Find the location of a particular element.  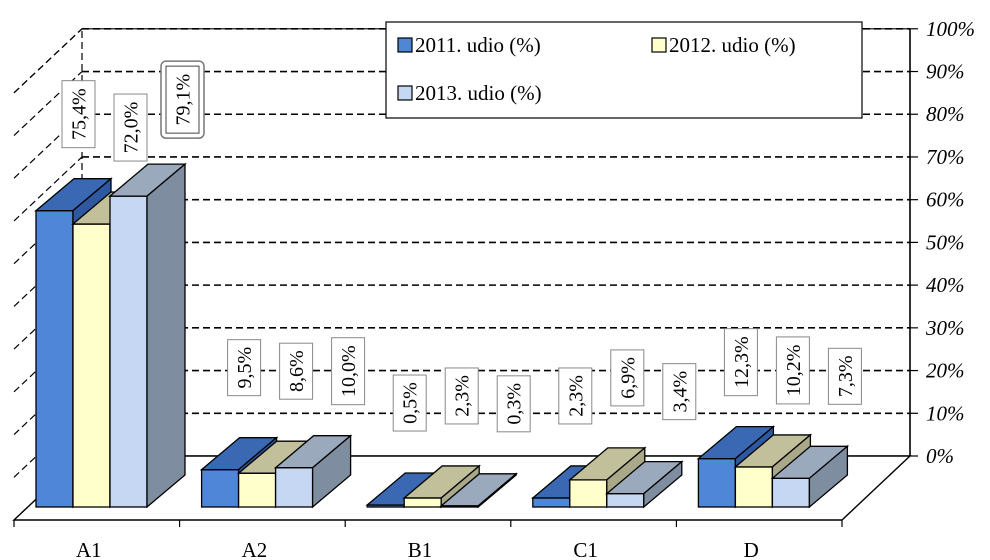

y-tick-label: 70% is located at coordinates (945, 157).